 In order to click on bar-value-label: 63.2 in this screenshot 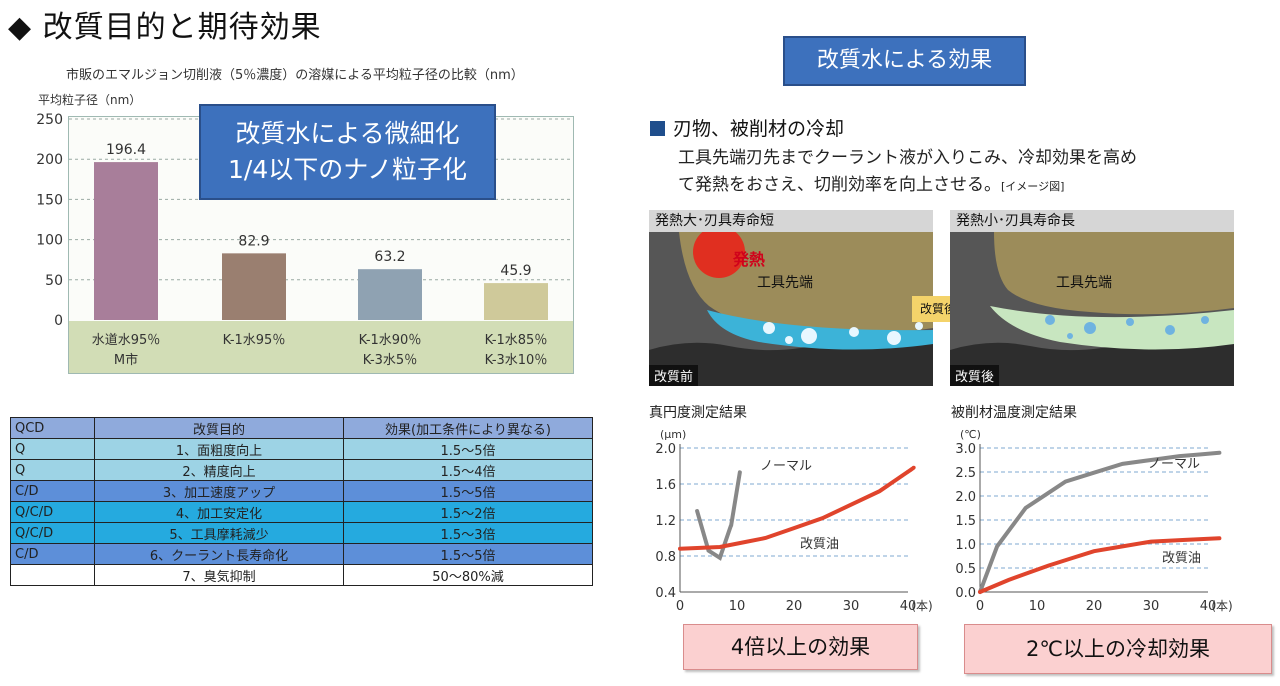, I will do `click(389, 257)`.